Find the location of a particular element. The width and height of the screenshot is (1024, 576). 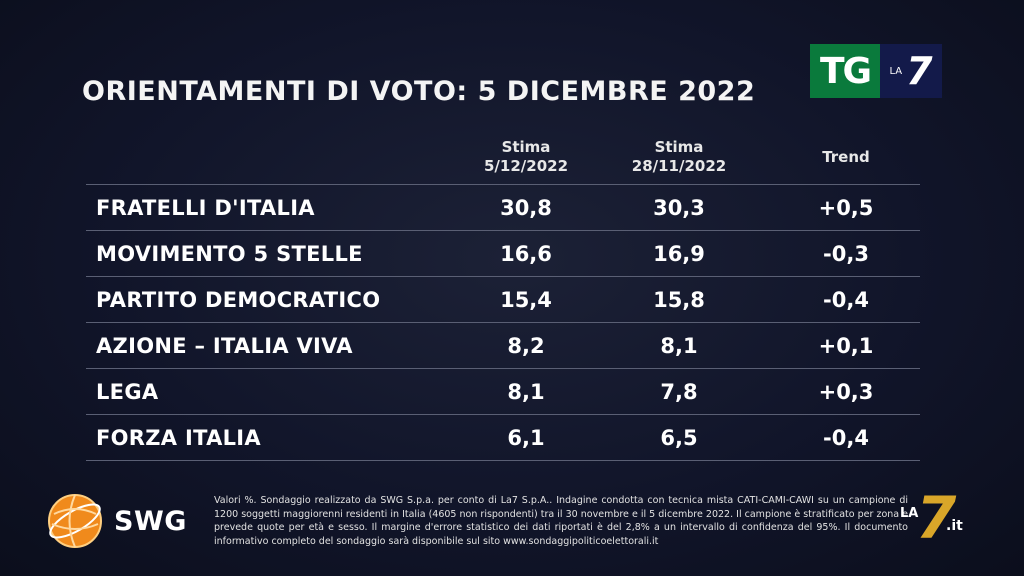

stima-previous-value: 6,5 is located at coordinates (679, 437).